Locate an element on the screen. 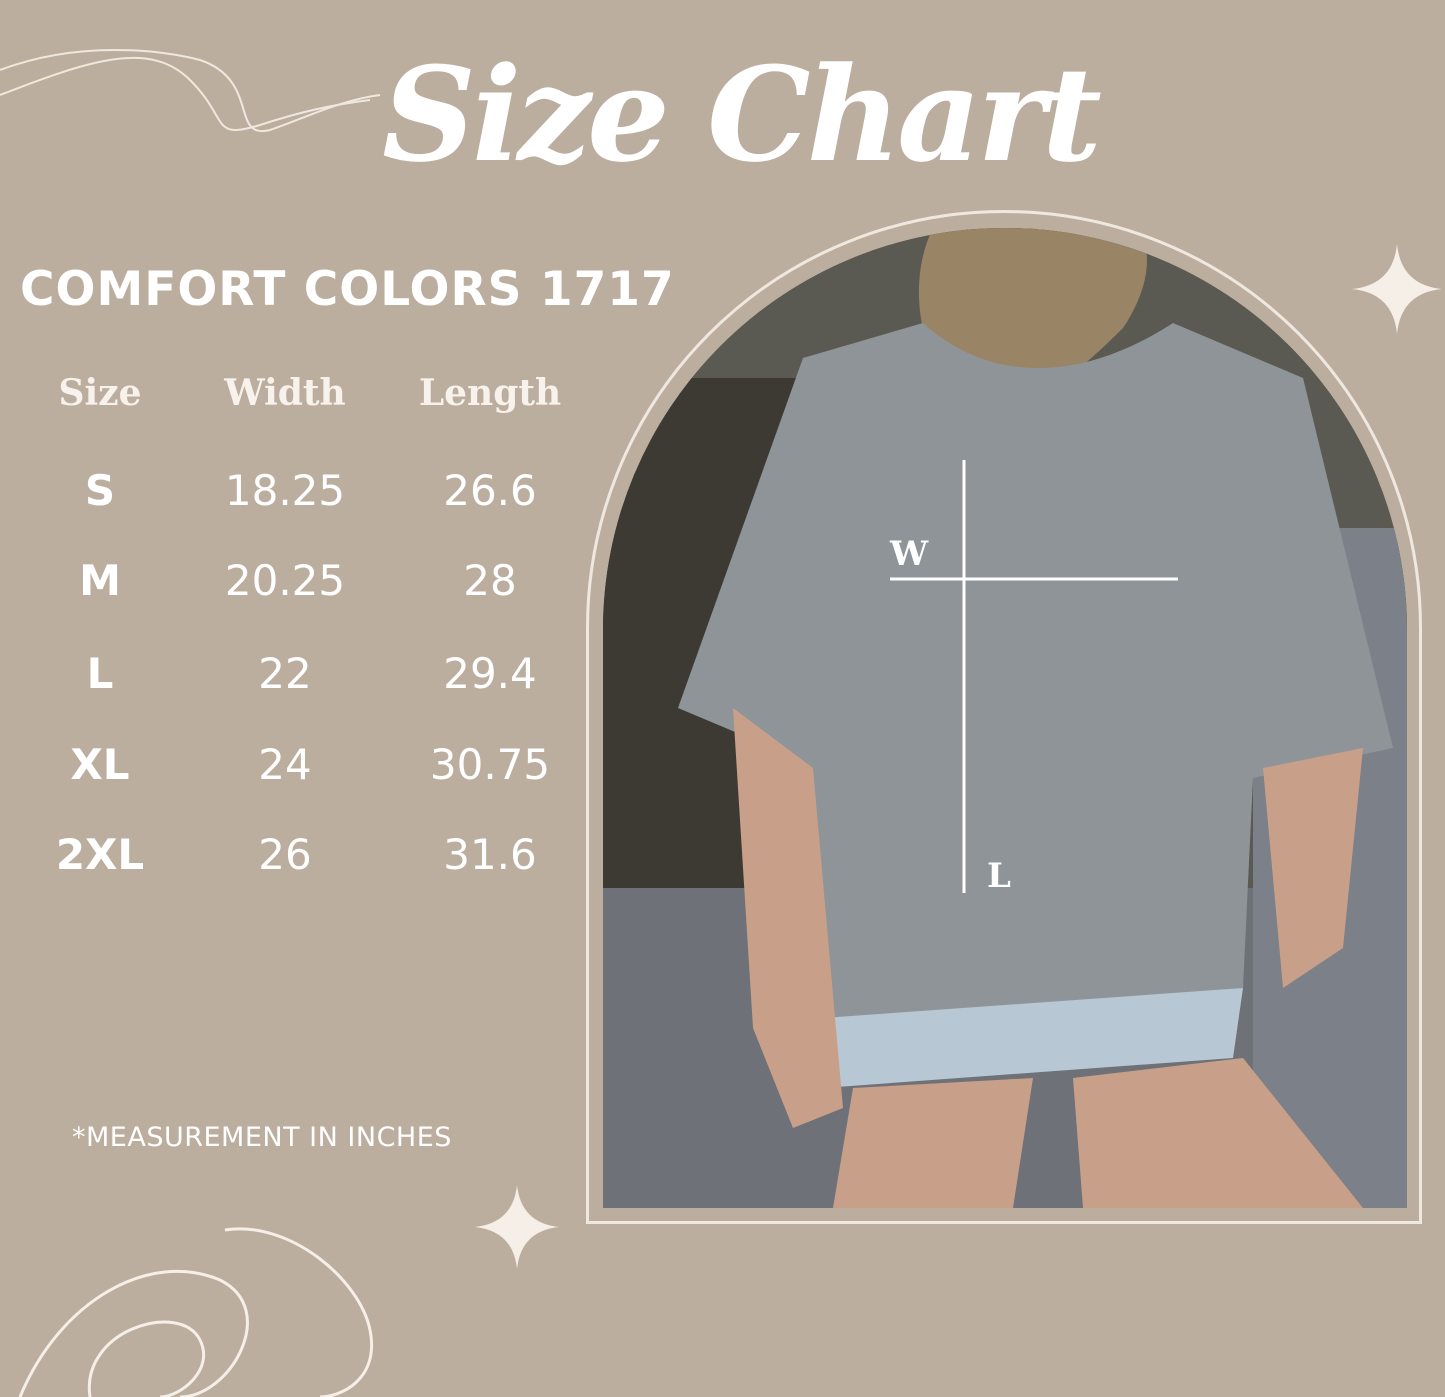  header-length: Length is located at coordinates (490, 393).